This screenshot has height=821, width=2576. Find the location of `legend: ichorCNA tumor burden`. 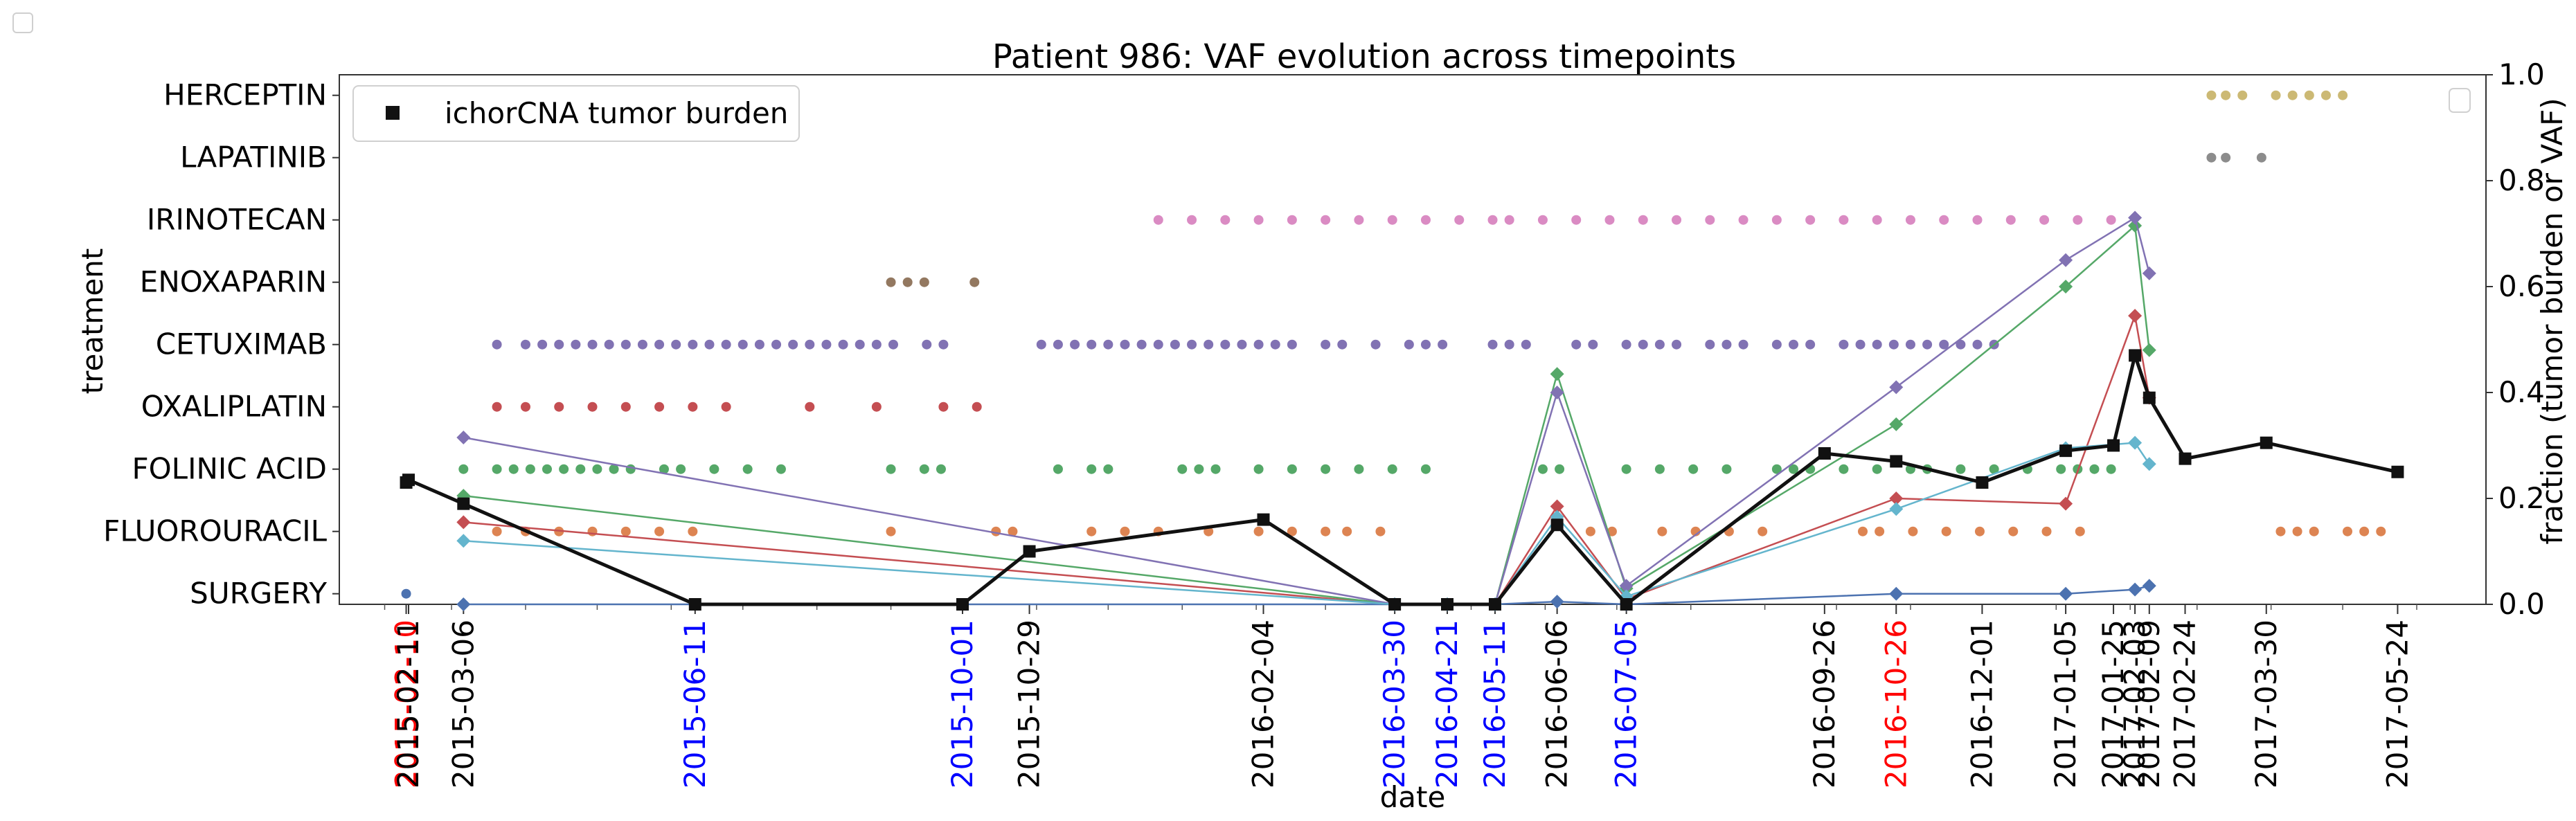

legend: ichorCNA tumor burden is located at coordinates (576, 113).